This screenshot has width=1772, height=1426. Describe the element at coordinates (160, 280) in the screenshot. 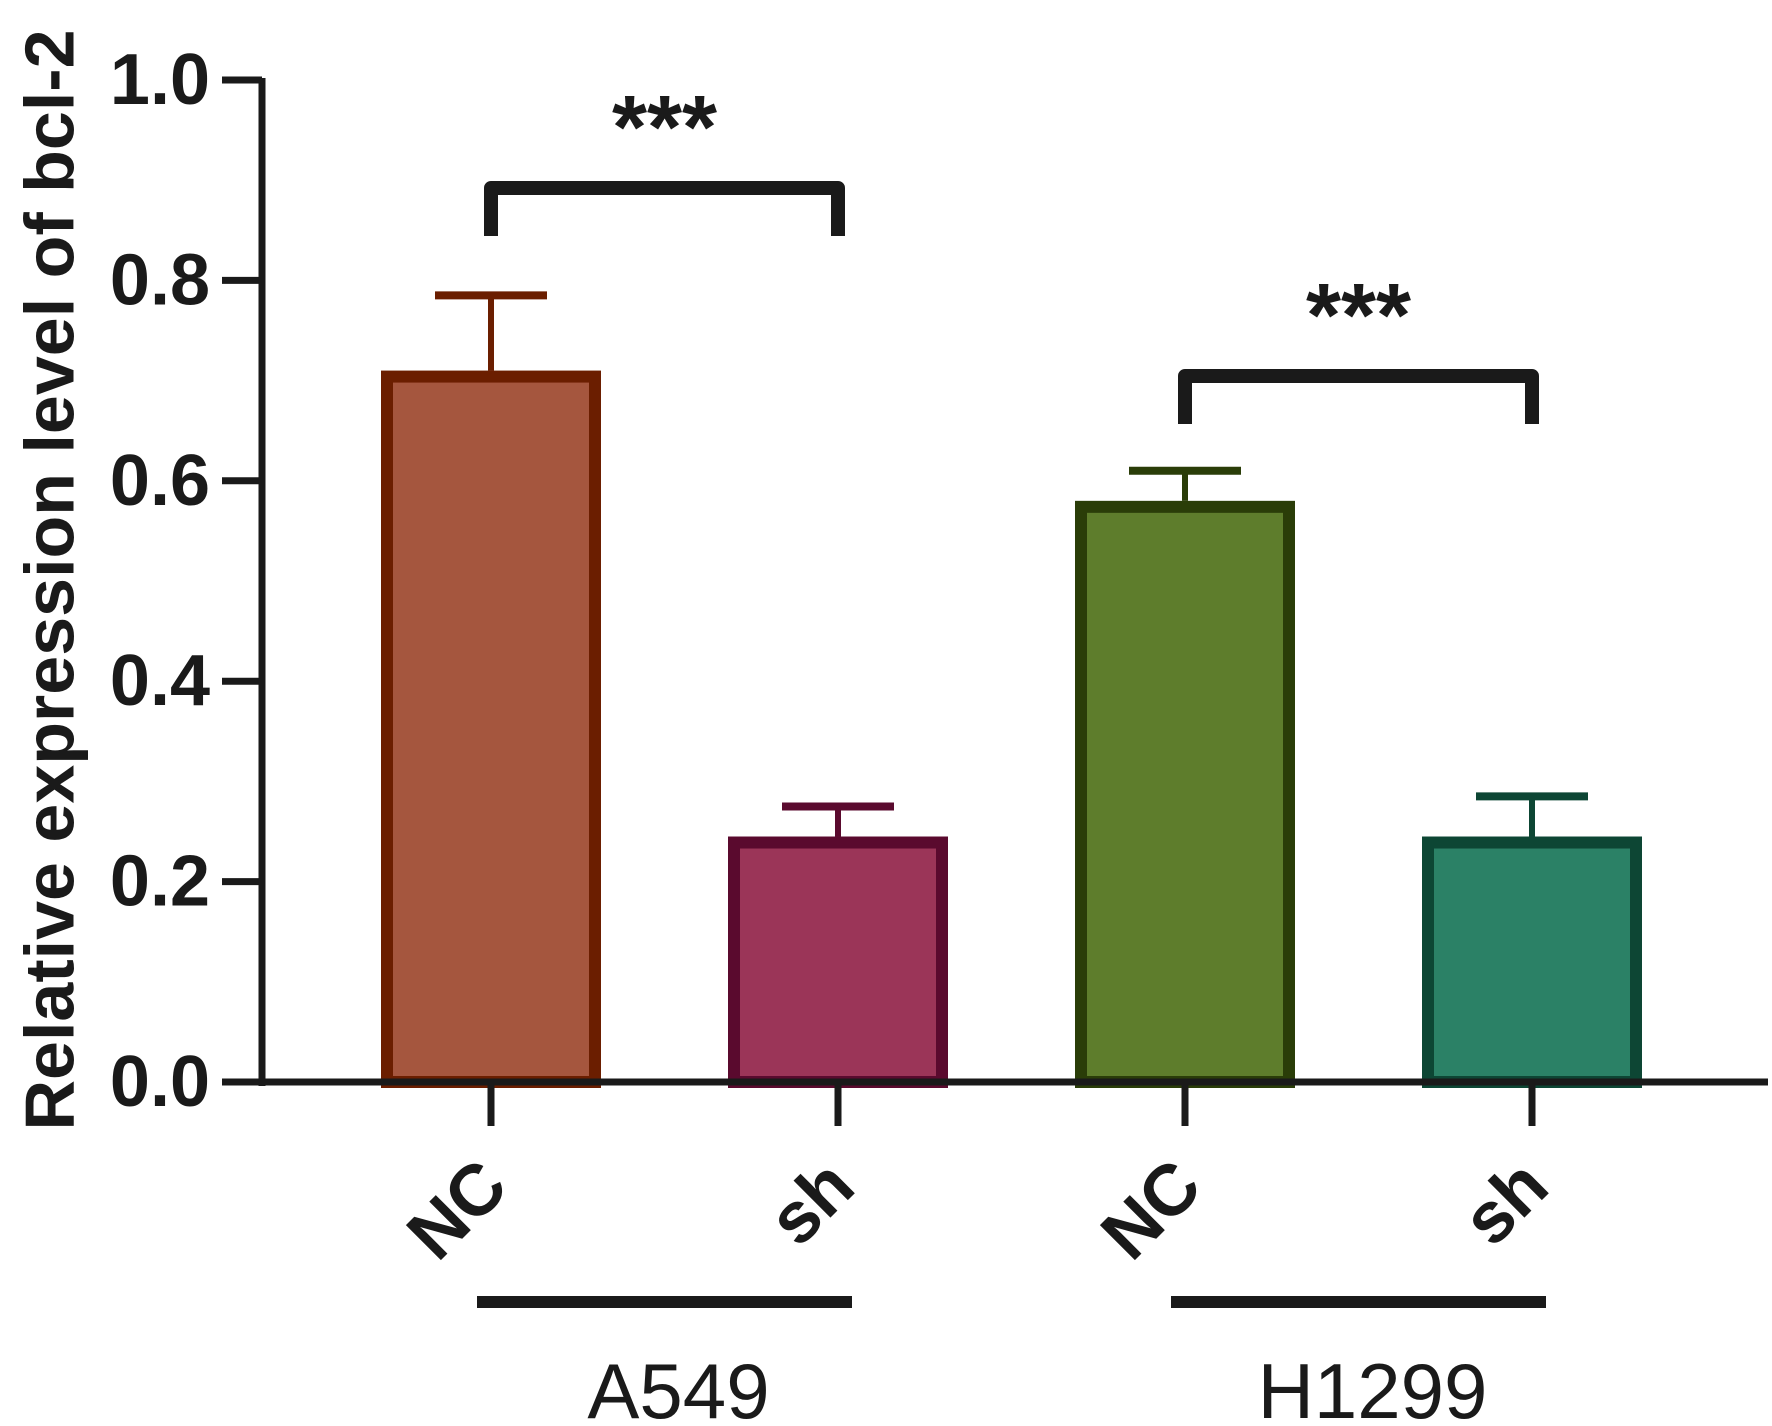

I see `y-tick-label: 0.8` at that location.